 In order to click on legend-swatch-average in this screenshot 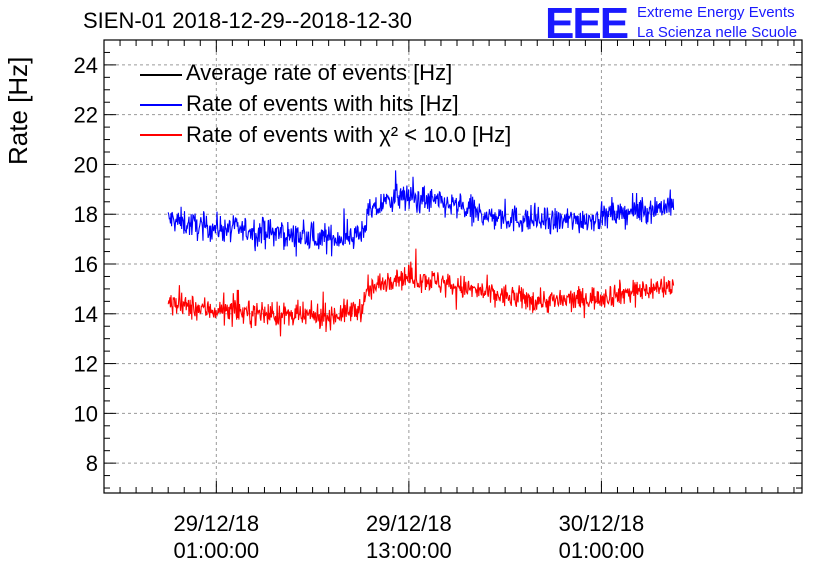, I will do `click(161, 75)`.